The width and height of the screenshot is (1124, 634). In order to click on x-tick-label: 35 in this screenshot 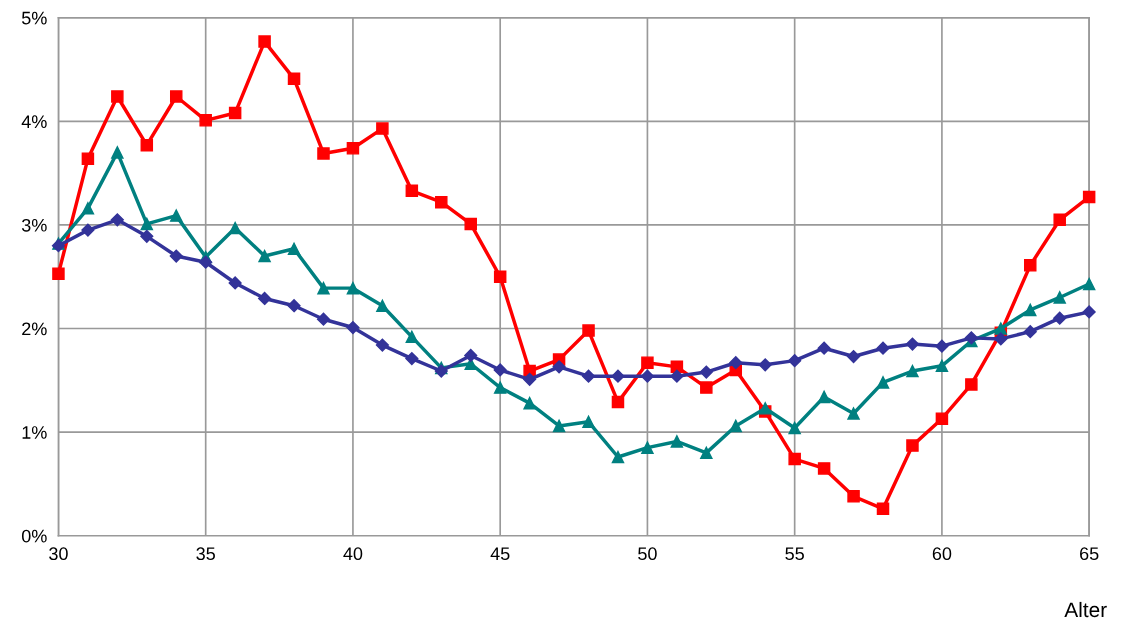, I will do `click(205, 554)`.